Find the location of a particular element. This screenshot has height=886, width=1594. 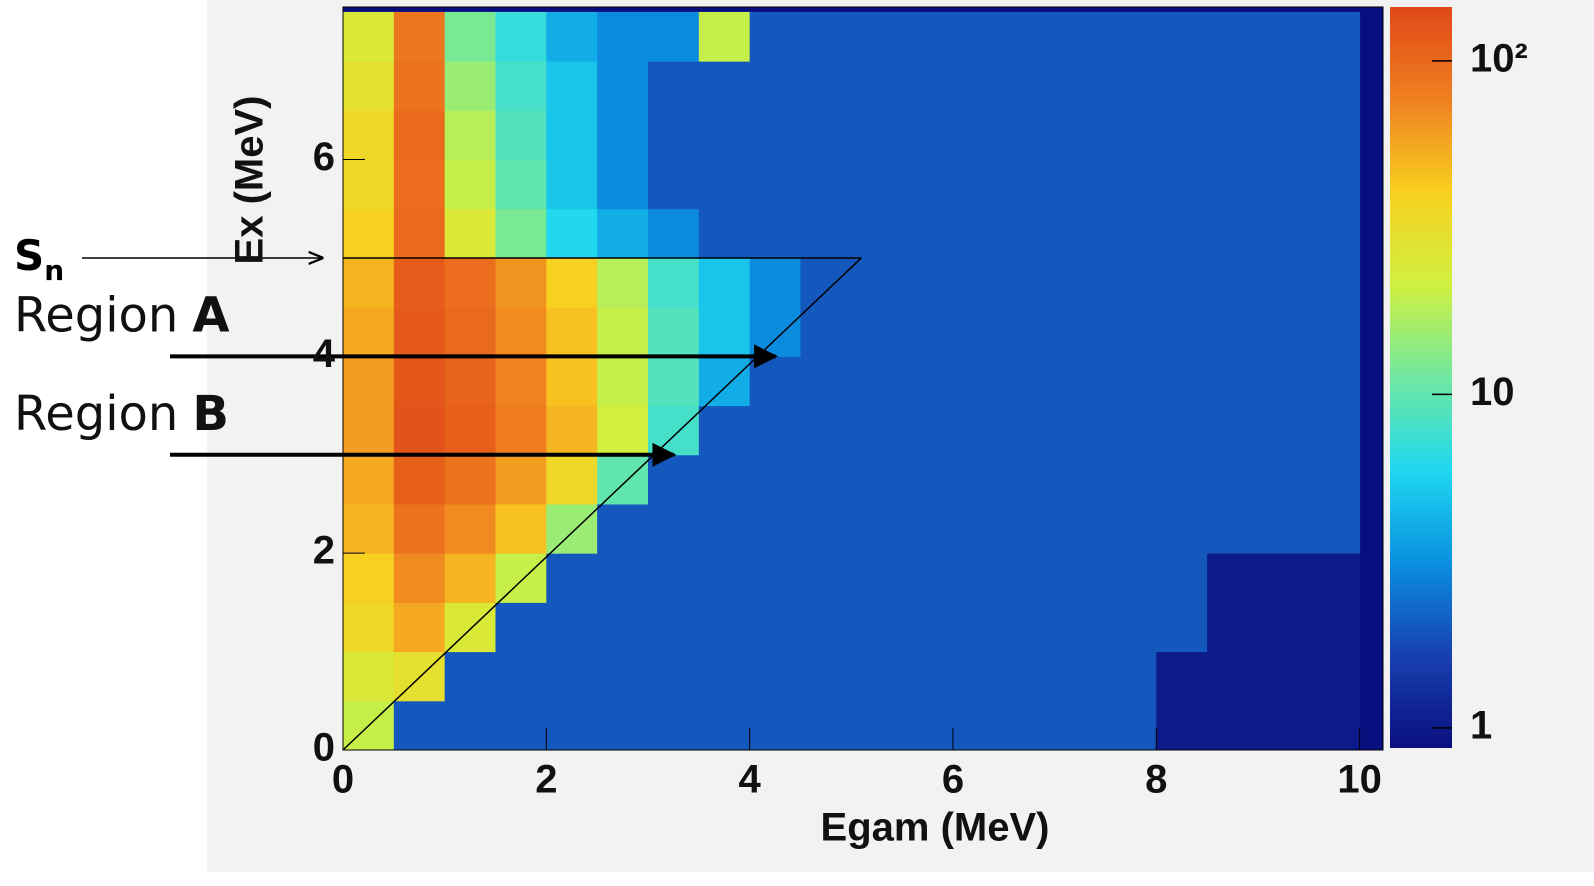

x-tick-label: 8 is located at coordinates (1156, 780).